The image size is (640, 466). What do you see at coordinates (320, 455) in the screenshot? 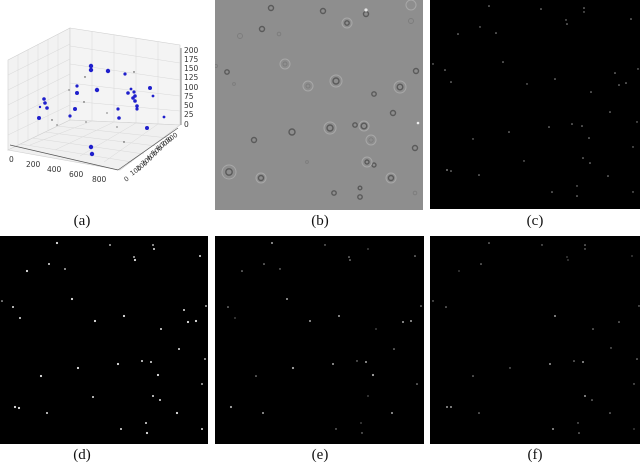
I see `caption-e: (e)` at bounding box center [320, 455].